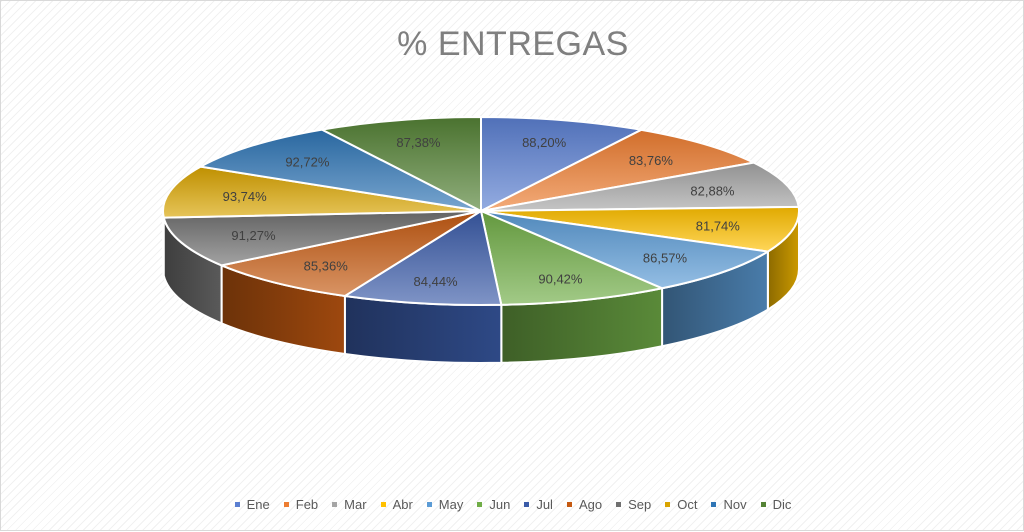 Image resolution: width=1024 pixels, height=532 pixels. I want to click on pie-slice-ago, so click(351, 253).